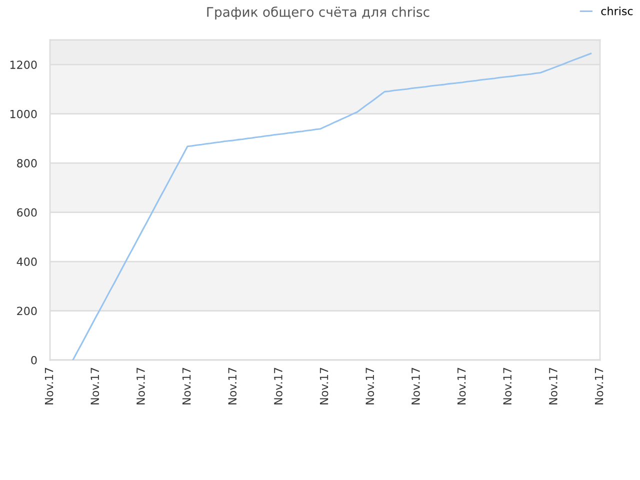 The height and width of the screenshot is (480, 640). Describe the element at coordinates (27, 212) in the screenshot. I see `y-tick-label: 600` at that location.